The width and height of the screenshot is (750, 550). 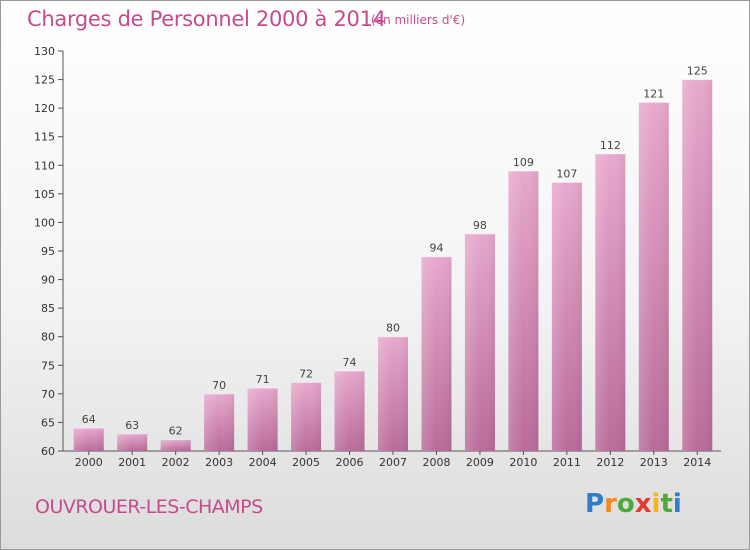 I want to click on logo-letter: x, so click(x=643, y=504).